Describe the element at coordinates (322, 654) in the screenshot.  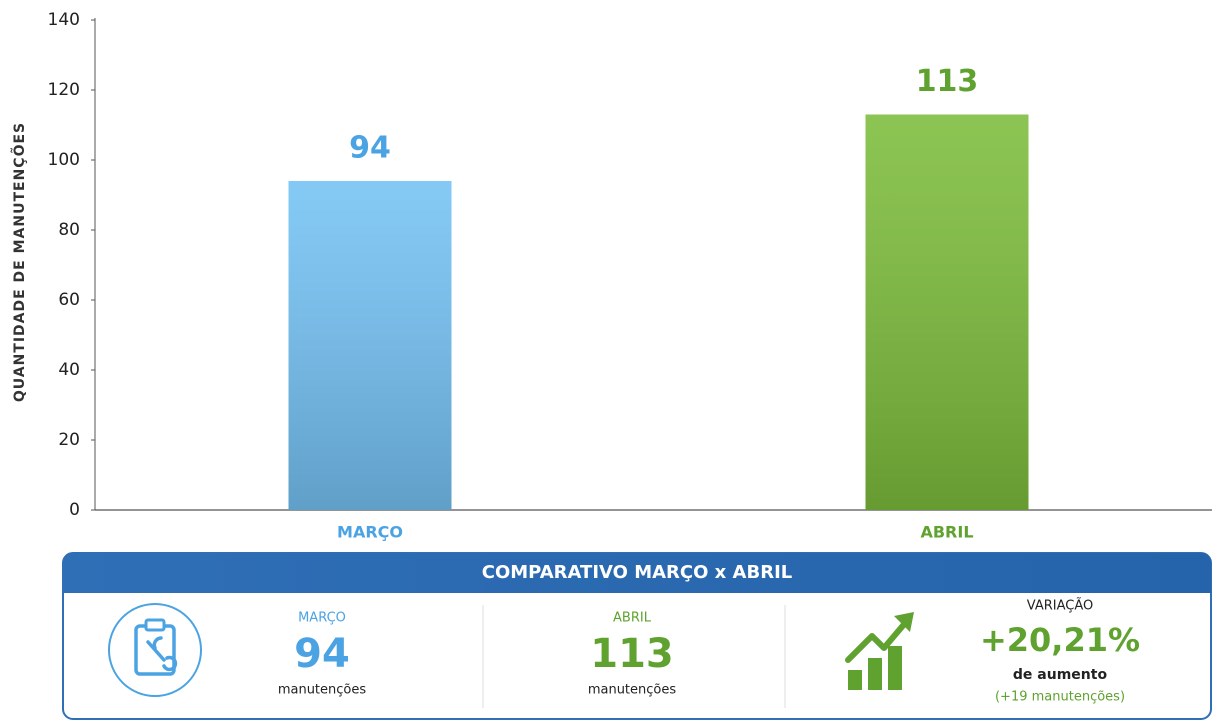
I see `march-value: 94` at that location.